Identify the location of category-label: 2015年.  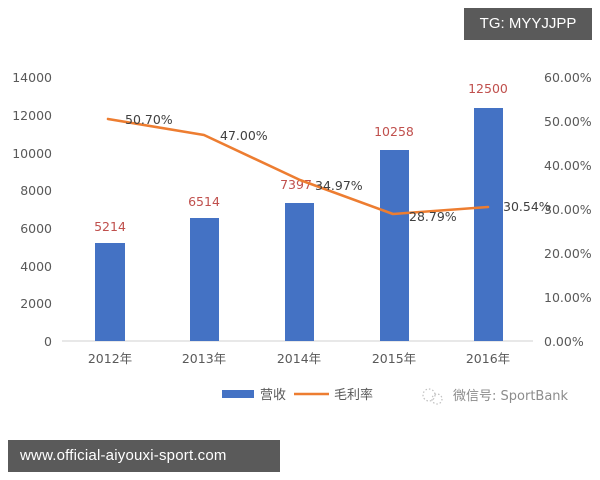
(394, 358).